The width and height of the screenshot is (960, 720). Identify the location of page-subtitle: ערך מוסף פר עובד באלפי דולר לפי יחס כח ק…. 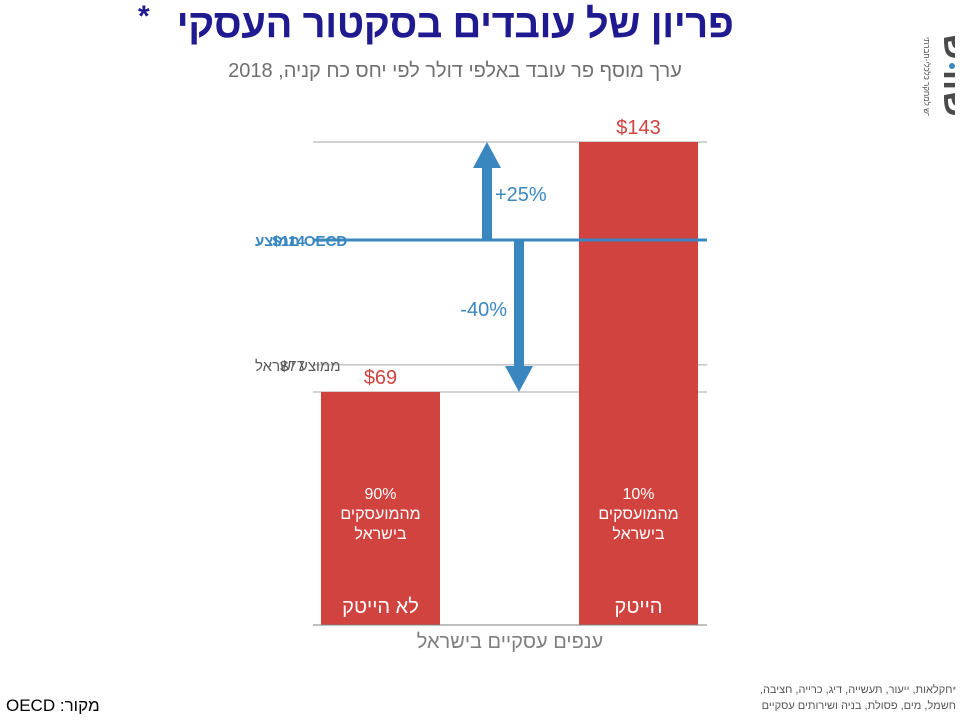
(455, 71).